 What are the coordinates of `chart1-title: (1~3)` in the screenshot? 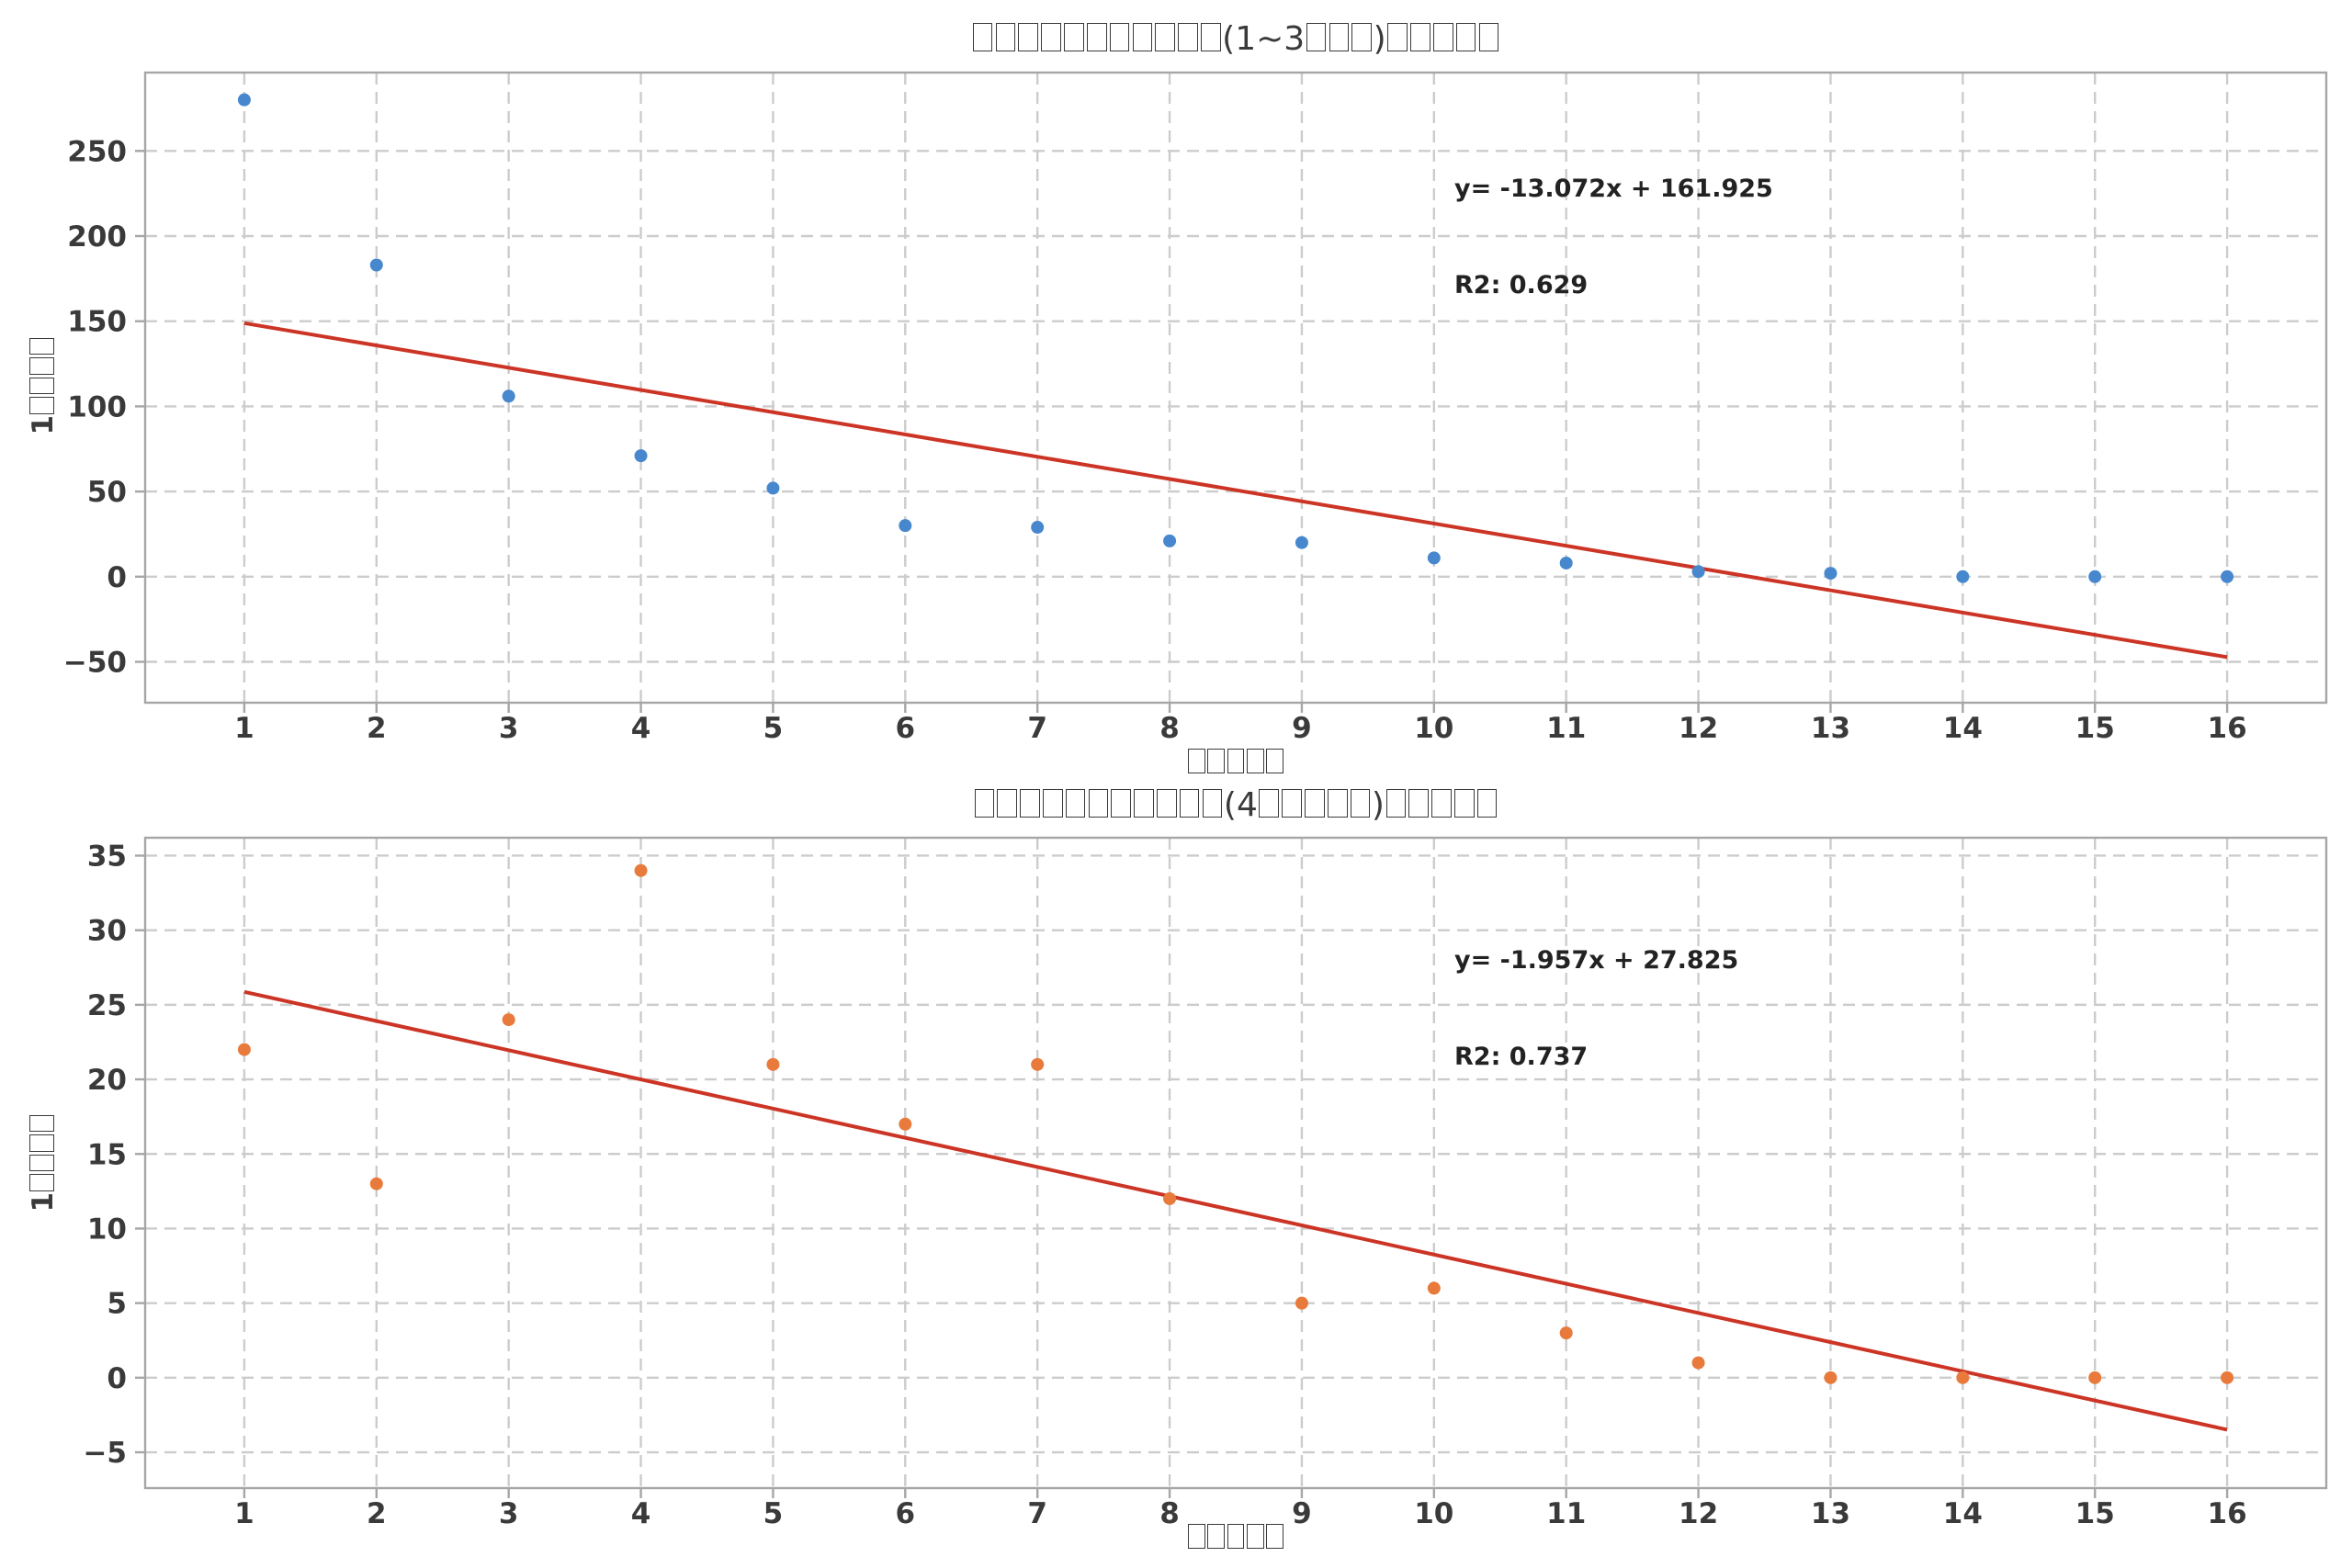 It's located at (1235, 39).